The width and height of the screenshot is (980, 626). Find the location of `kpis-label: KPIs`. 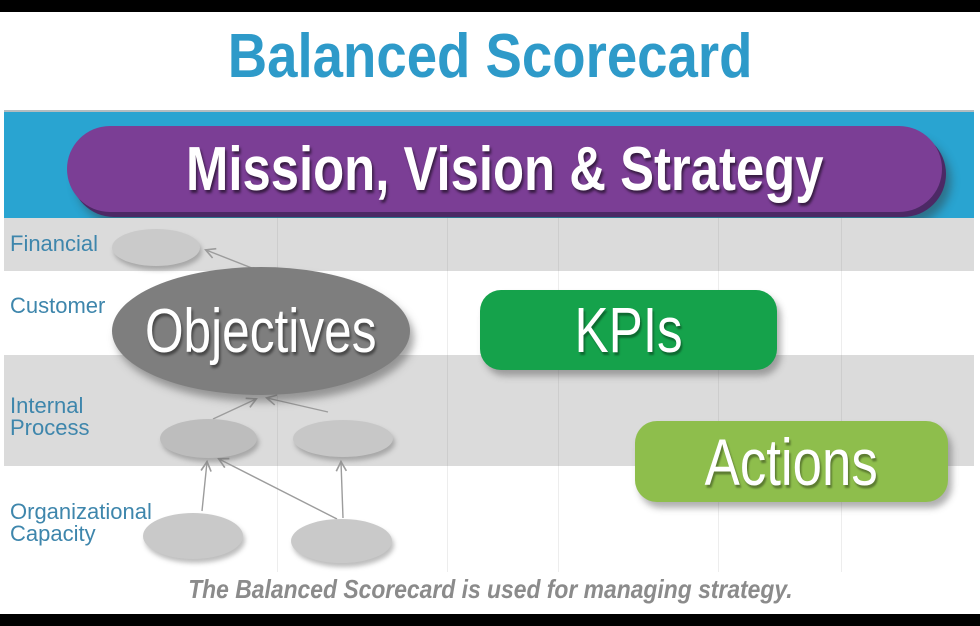

kpis-label: KPIs is located at coordinates (628, 330).